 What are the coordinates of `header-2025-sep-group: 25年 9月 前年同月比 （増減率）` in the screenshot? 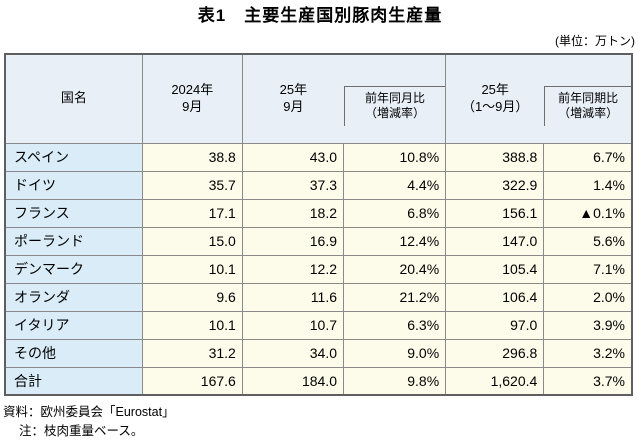 It's located at (344, 98).